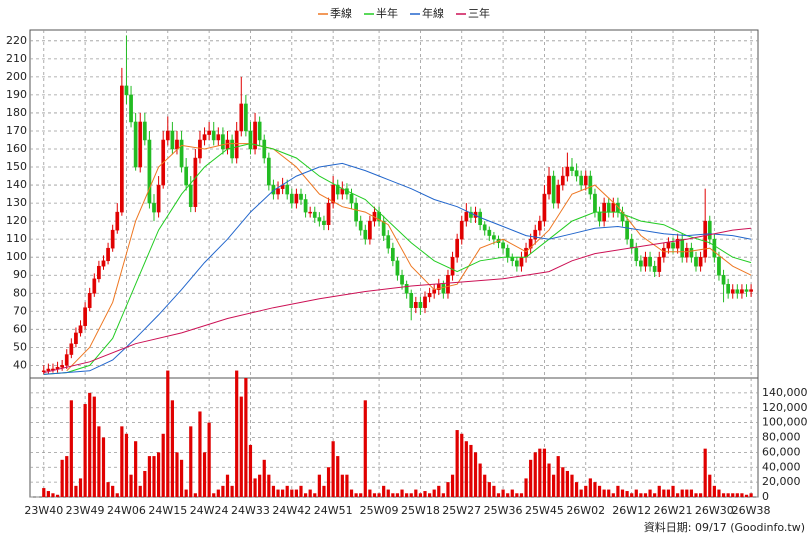 The height and width of the screenshot is (540, 808). What do you see at coordinates (785, 392) in the screenshot?
I see `volume-tick-label: 140,000` at bounding box center [785, 392].